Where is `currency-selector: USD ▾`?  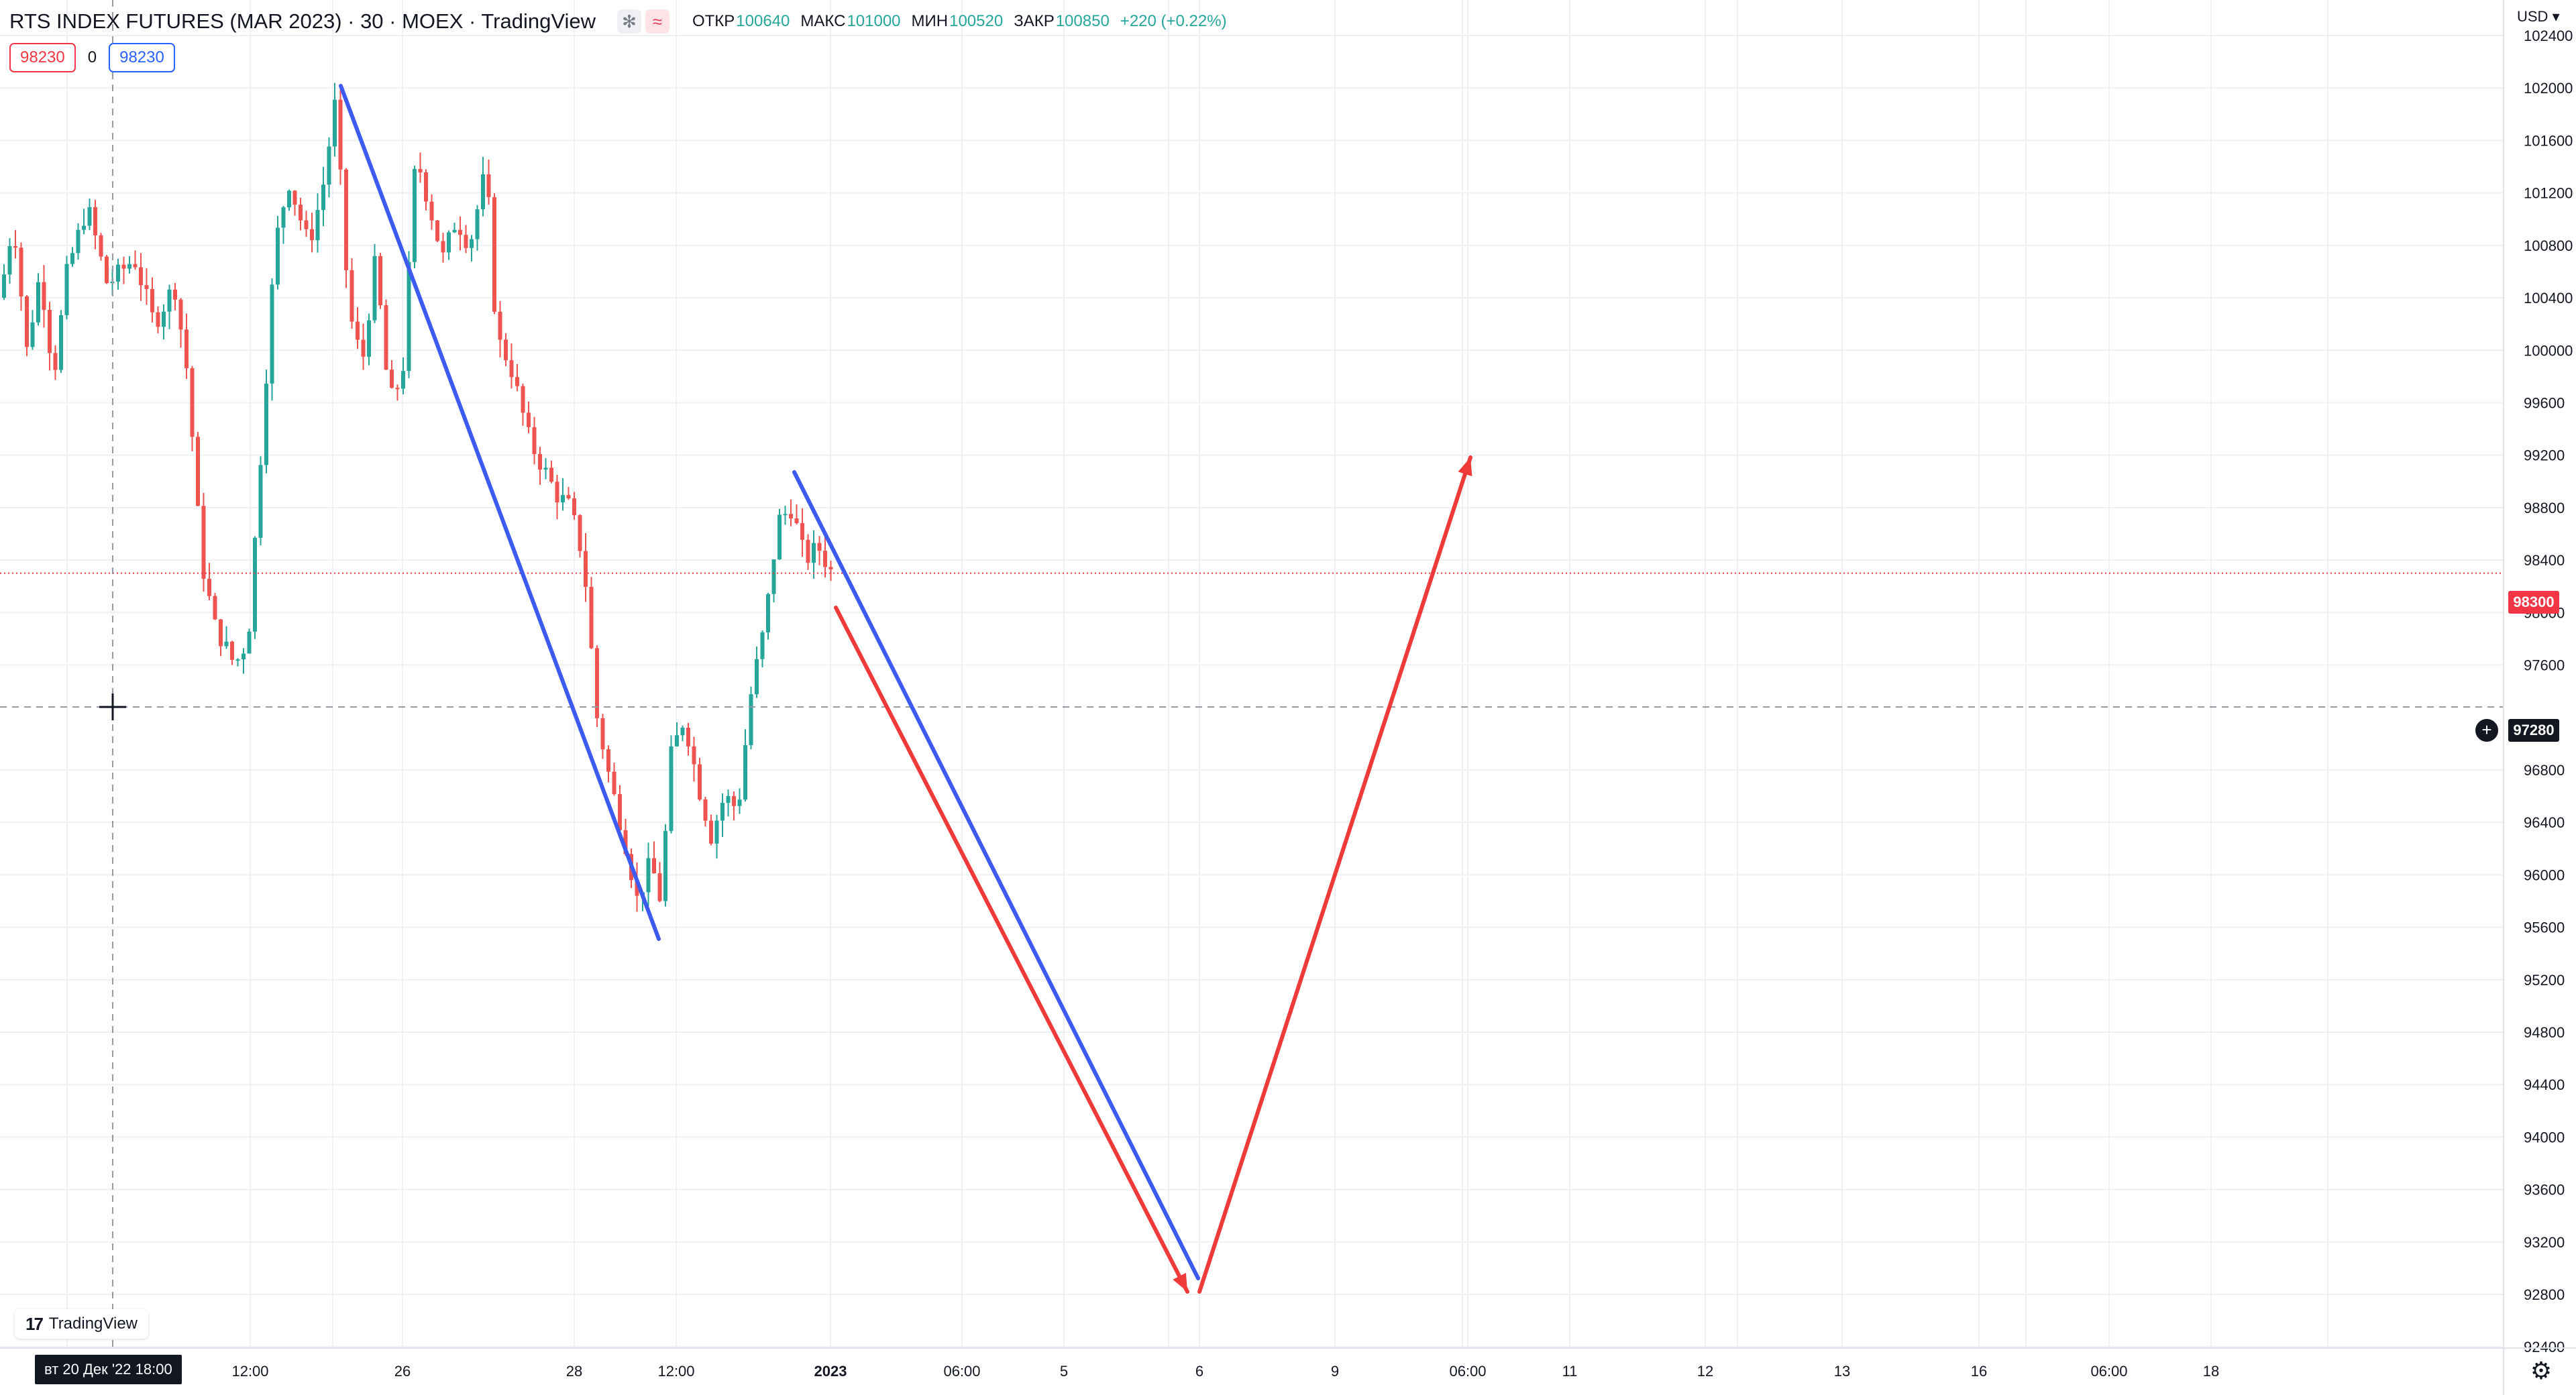 currency-selector: USD ▾ is located at coordinates (2538, 16).